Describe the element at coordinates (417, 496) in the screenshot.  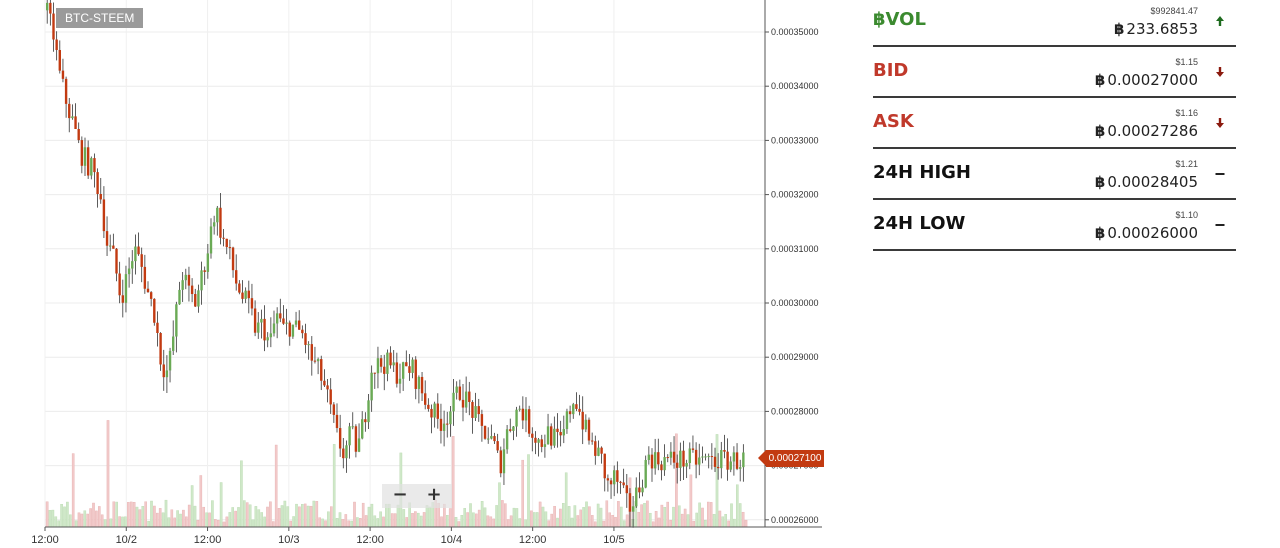
I see `zoom-controls: − +` at that location.